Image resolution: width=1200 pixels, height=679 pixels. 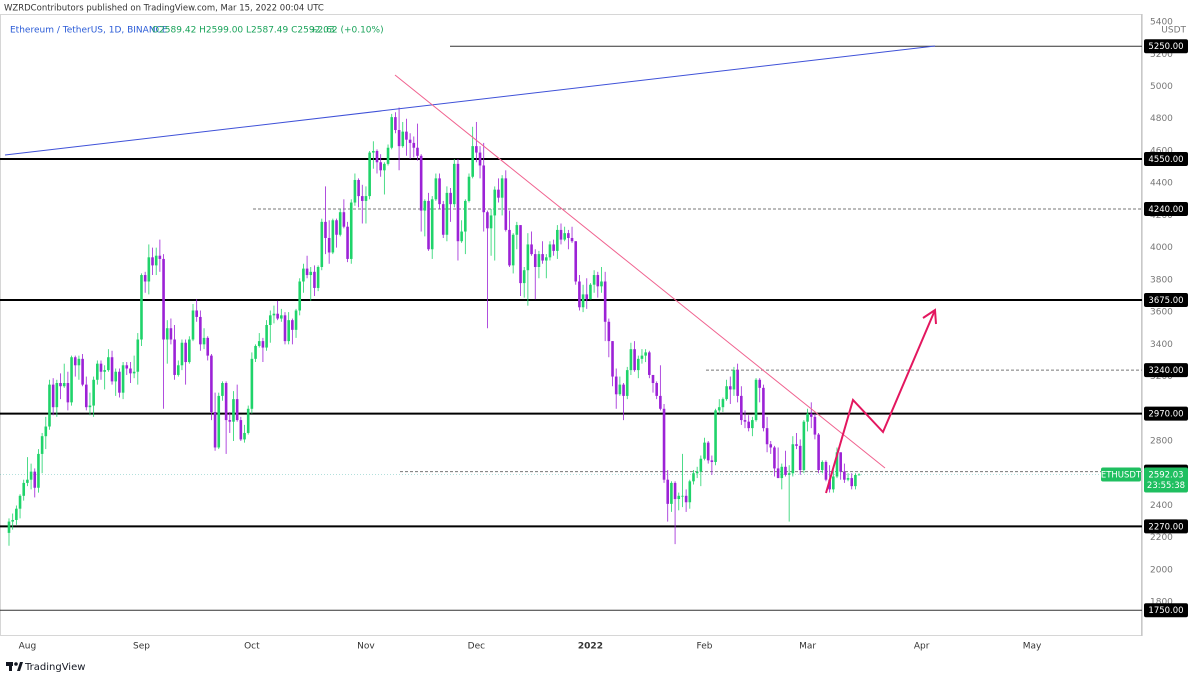 What do you see at coordinates (54, 667) in the screenshot?
I see `brand: TradingView` at bounding box center [54, 667].